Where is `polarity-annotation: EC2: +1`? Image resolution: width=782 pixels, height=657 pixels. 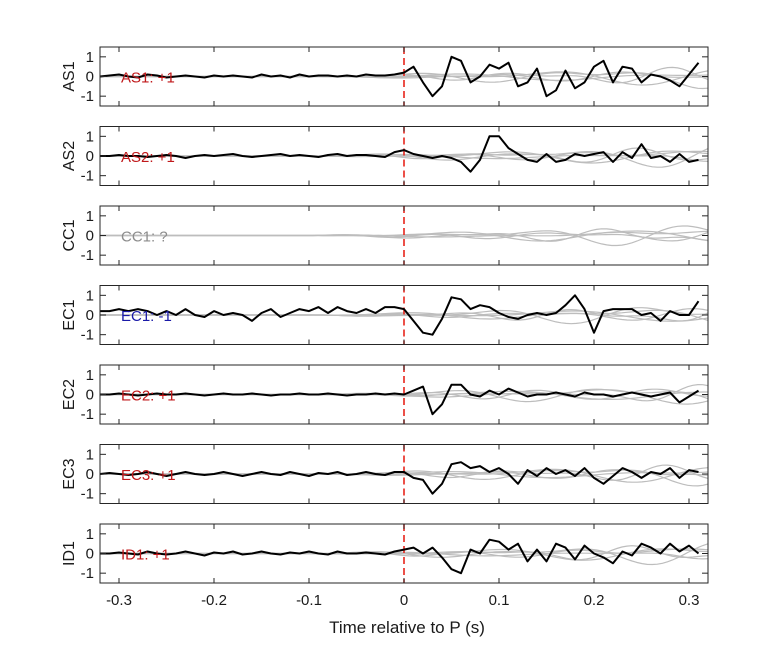 polarity-annotation: EC2: +1 is located at coordinates (148, 396).